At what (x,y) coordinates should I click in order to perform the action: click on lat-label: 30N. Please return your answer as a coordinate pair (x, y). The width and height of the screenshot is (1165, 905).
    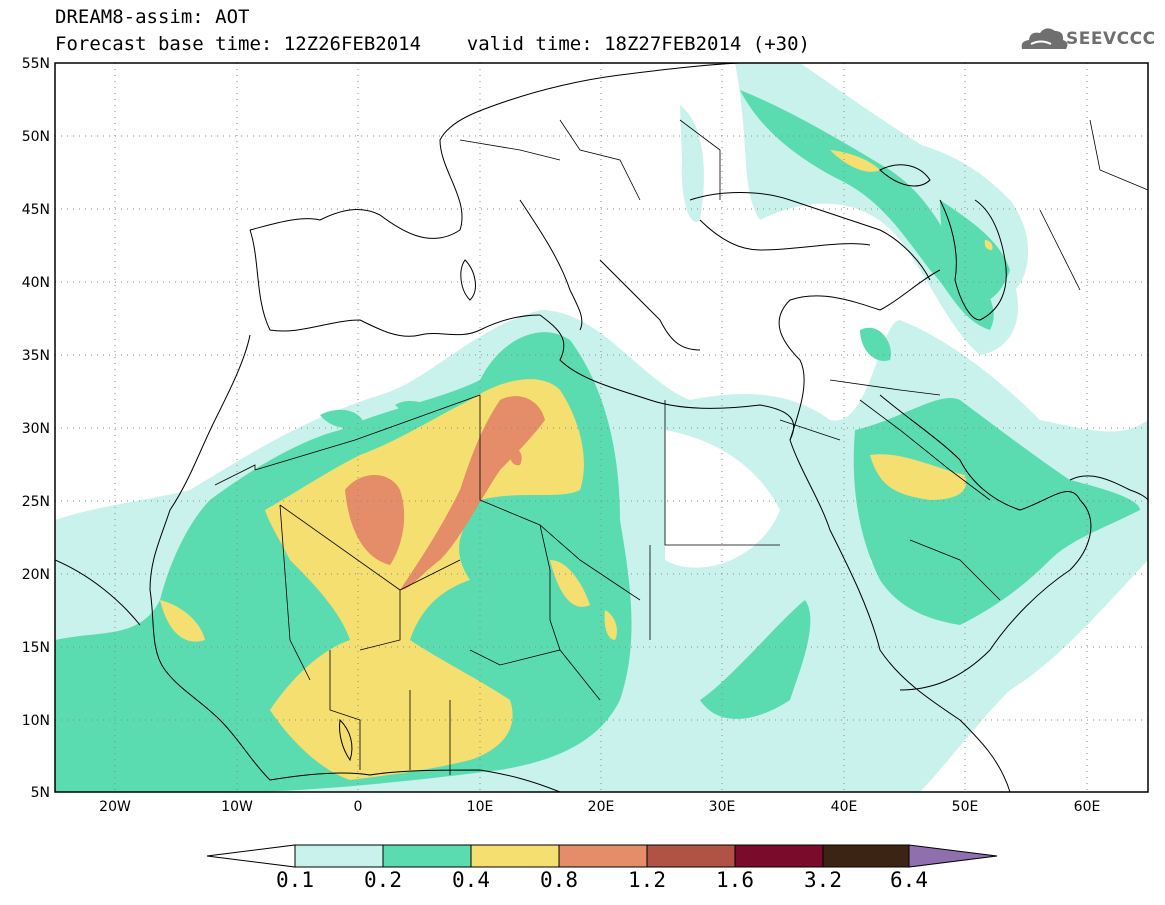
    Looking at the image, I should click on (36, 429).